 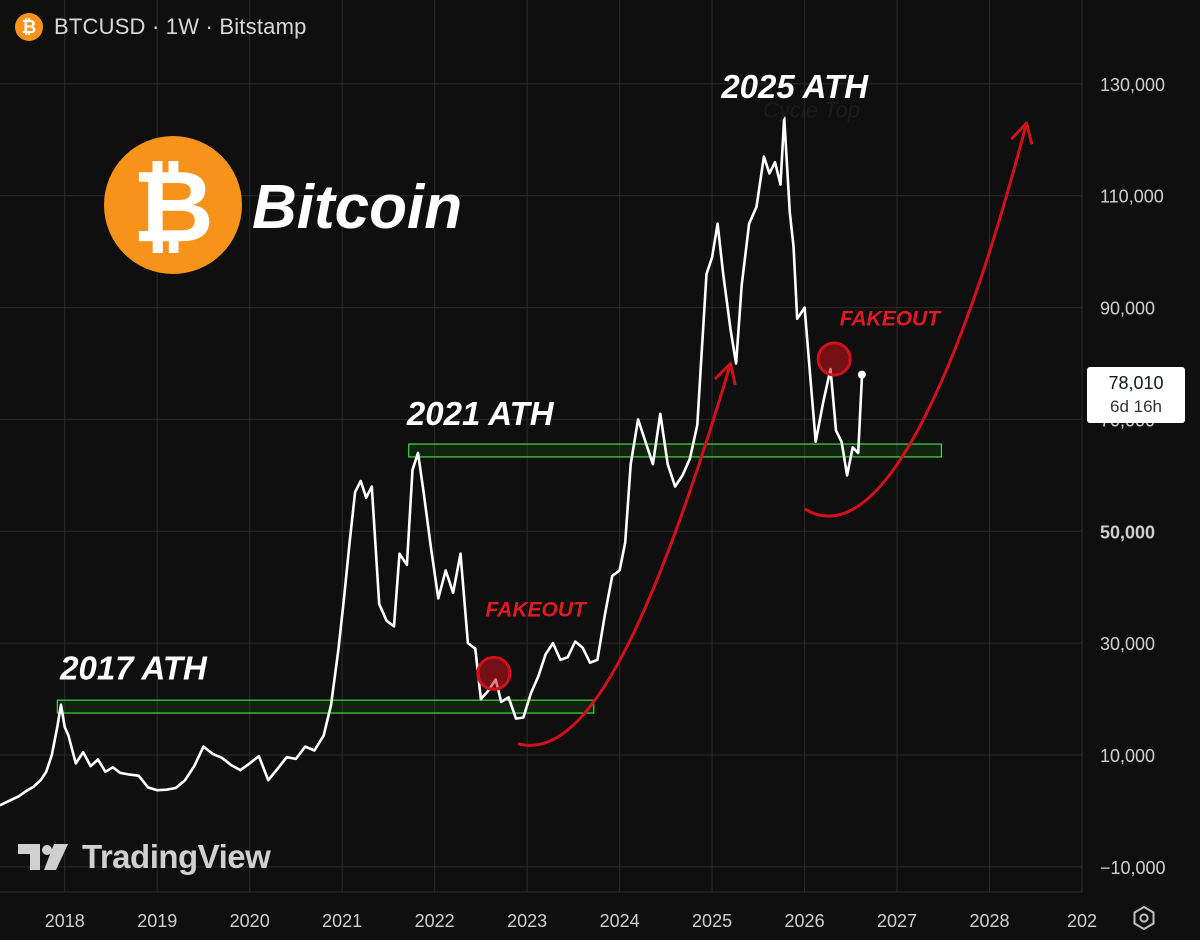 What do you see at coordinates (805, 921) in the screenshot?
I see `x-tick-label: 2026` at bounding box center [805, 921].